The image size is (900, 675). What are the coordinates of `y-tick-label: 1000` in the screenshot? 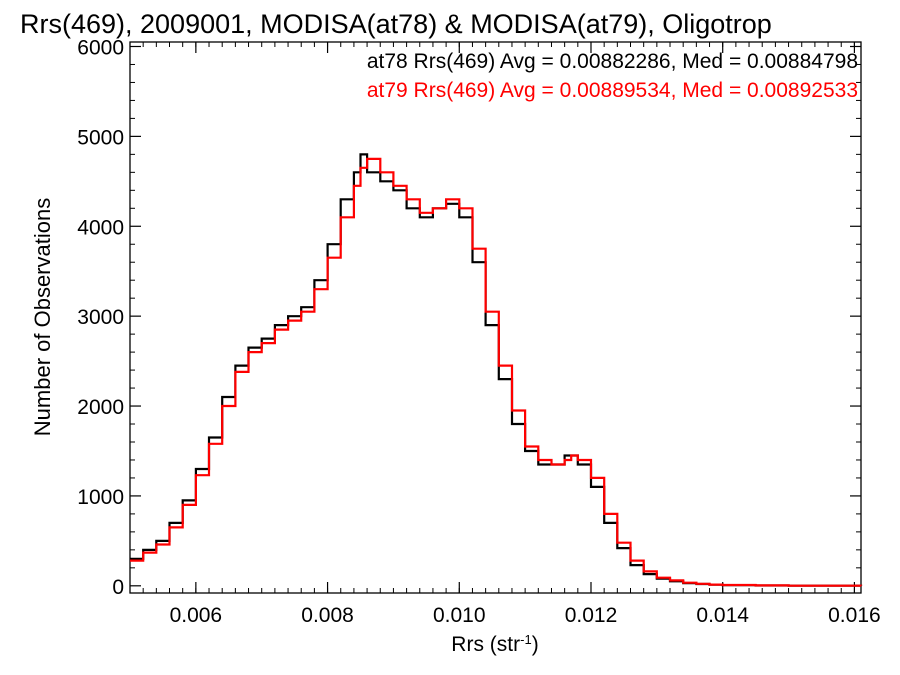 It's located at (100, 497).